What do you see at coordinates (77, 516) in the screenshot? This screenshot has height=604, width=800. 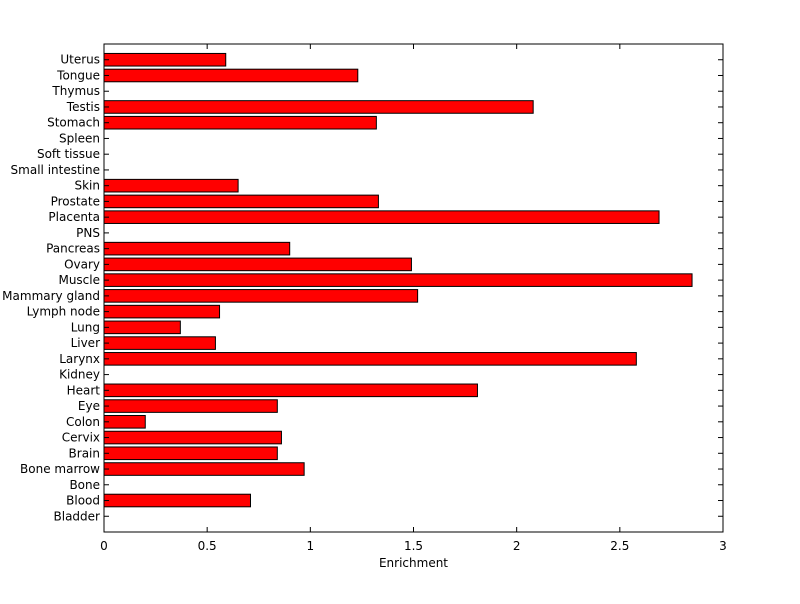 I see `category-label: Bladder` at bounding box center [77, 516].